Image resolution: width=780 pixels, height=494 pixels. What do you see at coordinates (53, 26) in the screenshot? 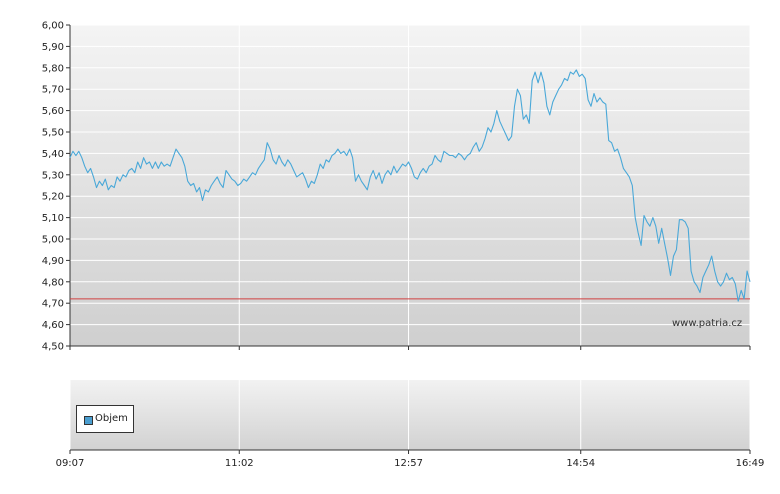
I see `y-tick-label: 6,00` at bounding box center [53, 26].